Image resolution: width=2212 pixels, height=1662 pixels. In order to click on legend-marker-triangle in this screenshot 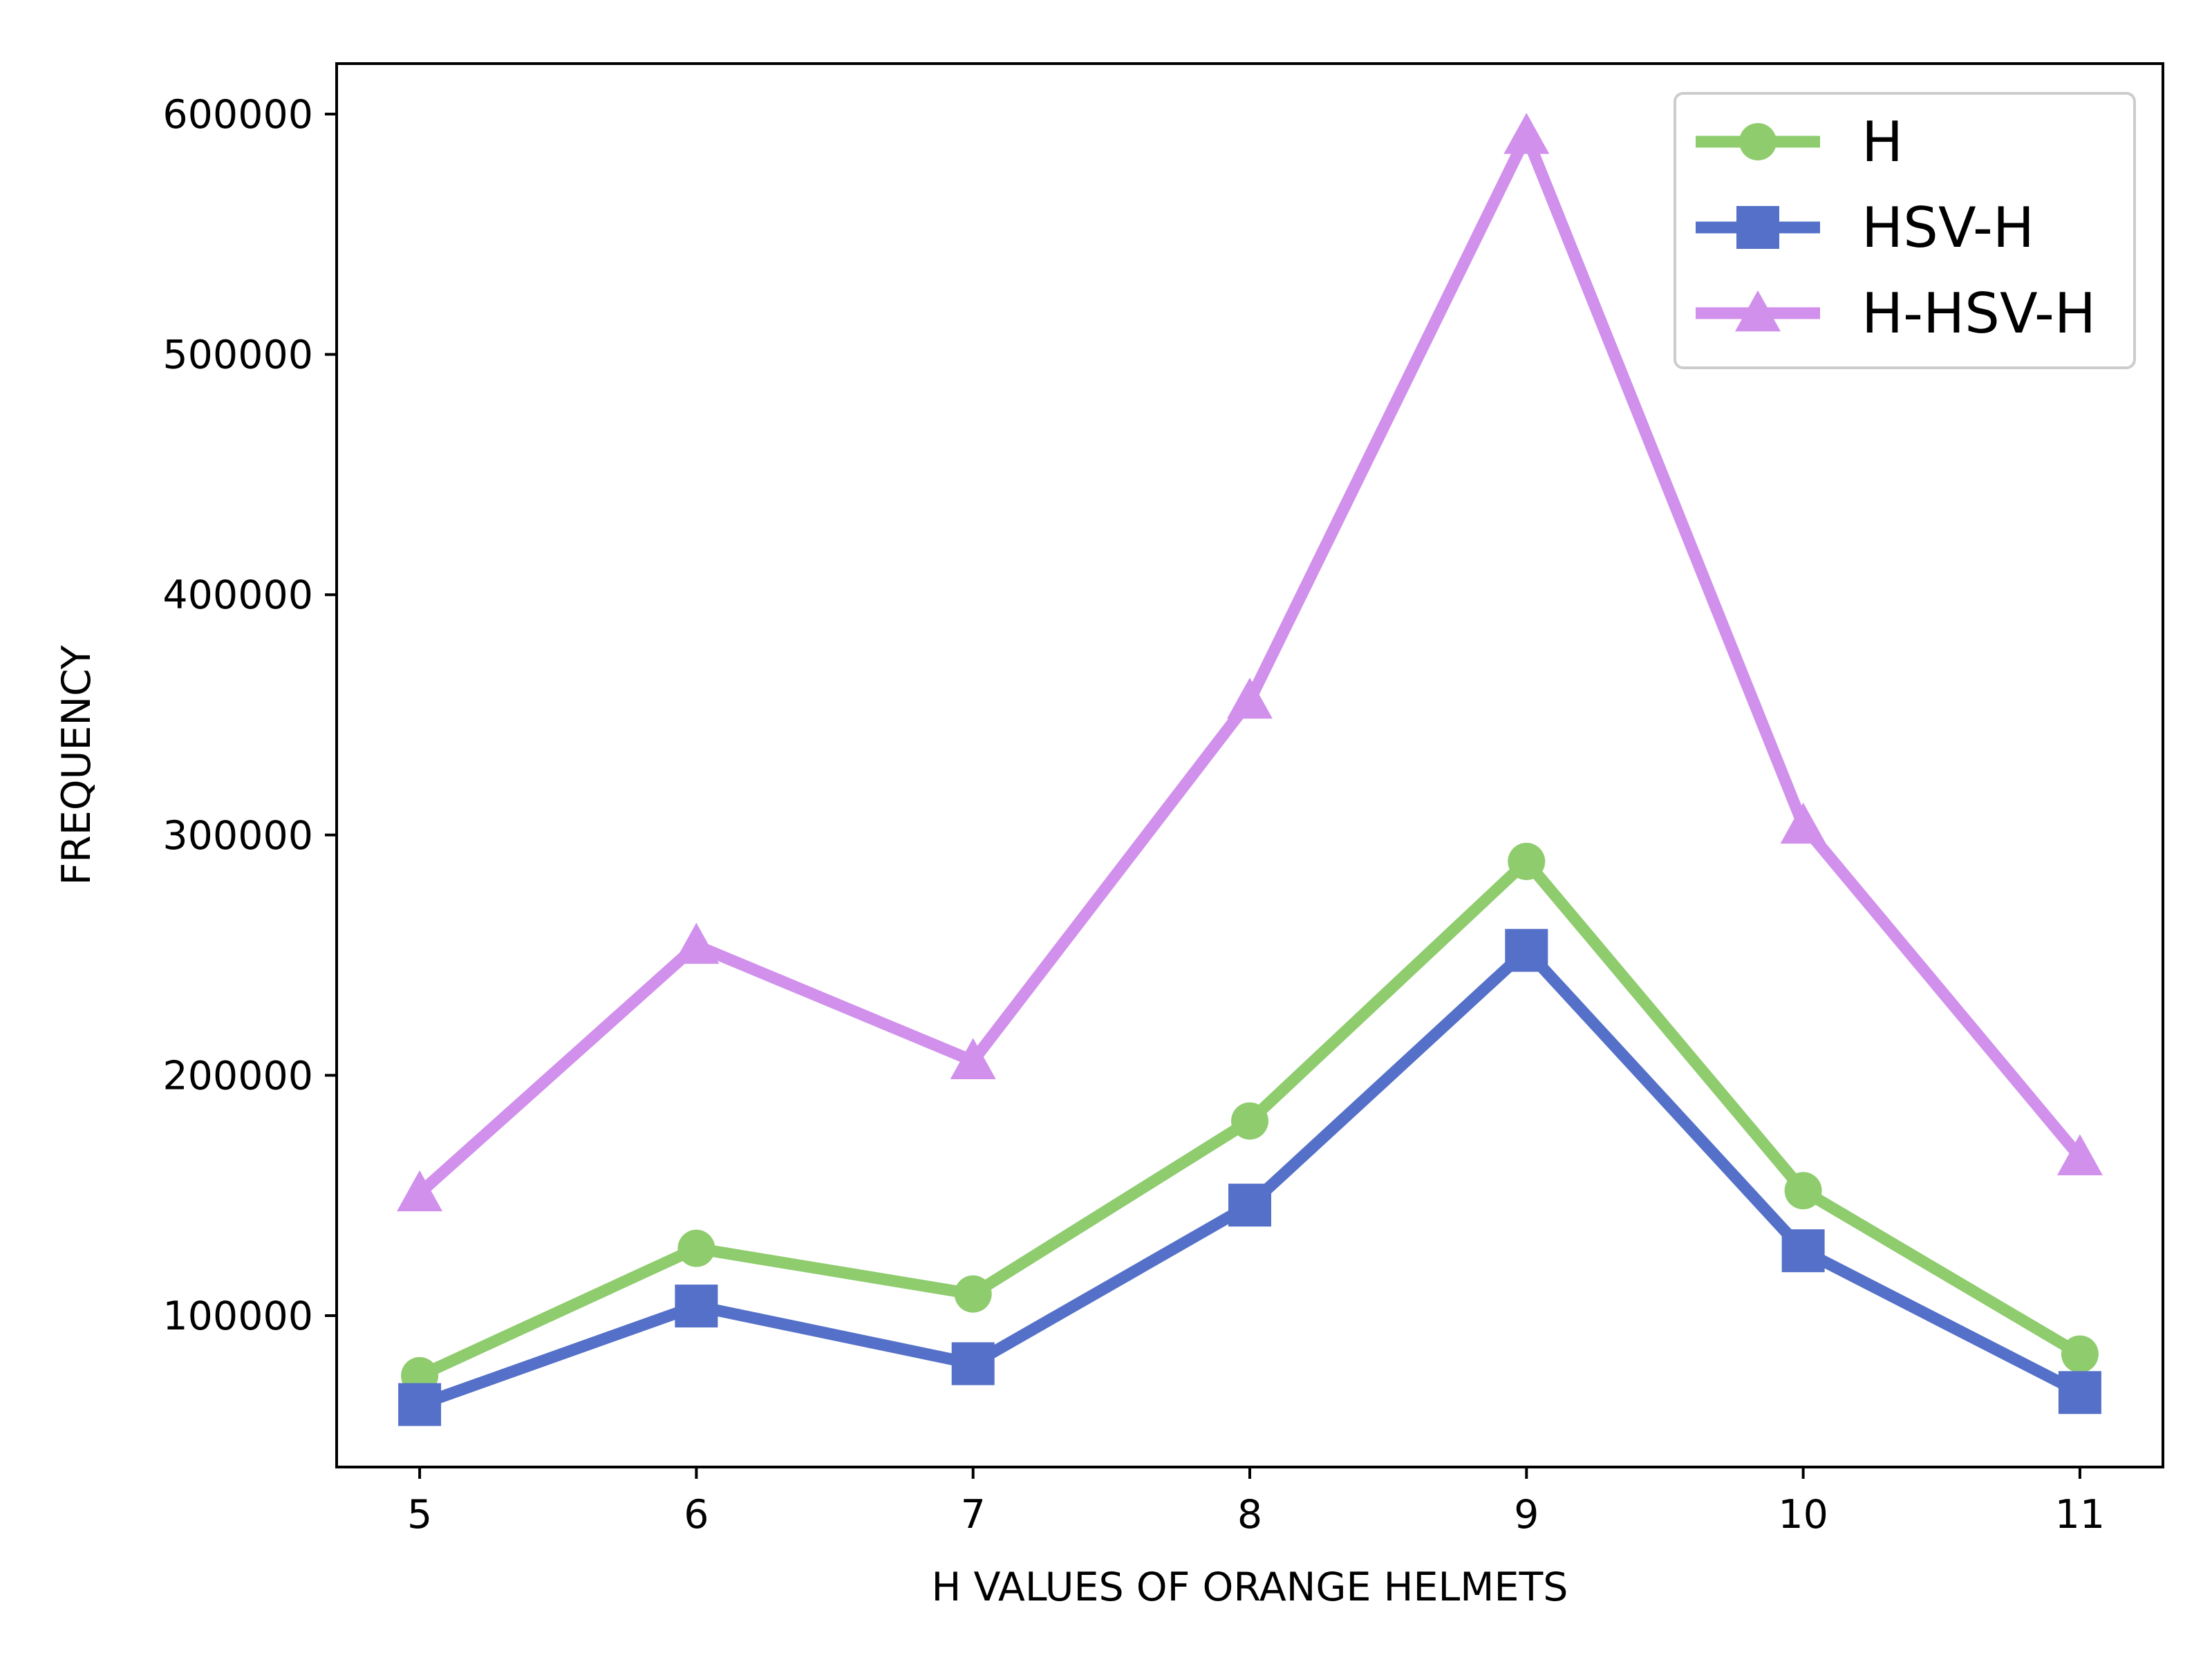, I will do `click(1758, 311)`.